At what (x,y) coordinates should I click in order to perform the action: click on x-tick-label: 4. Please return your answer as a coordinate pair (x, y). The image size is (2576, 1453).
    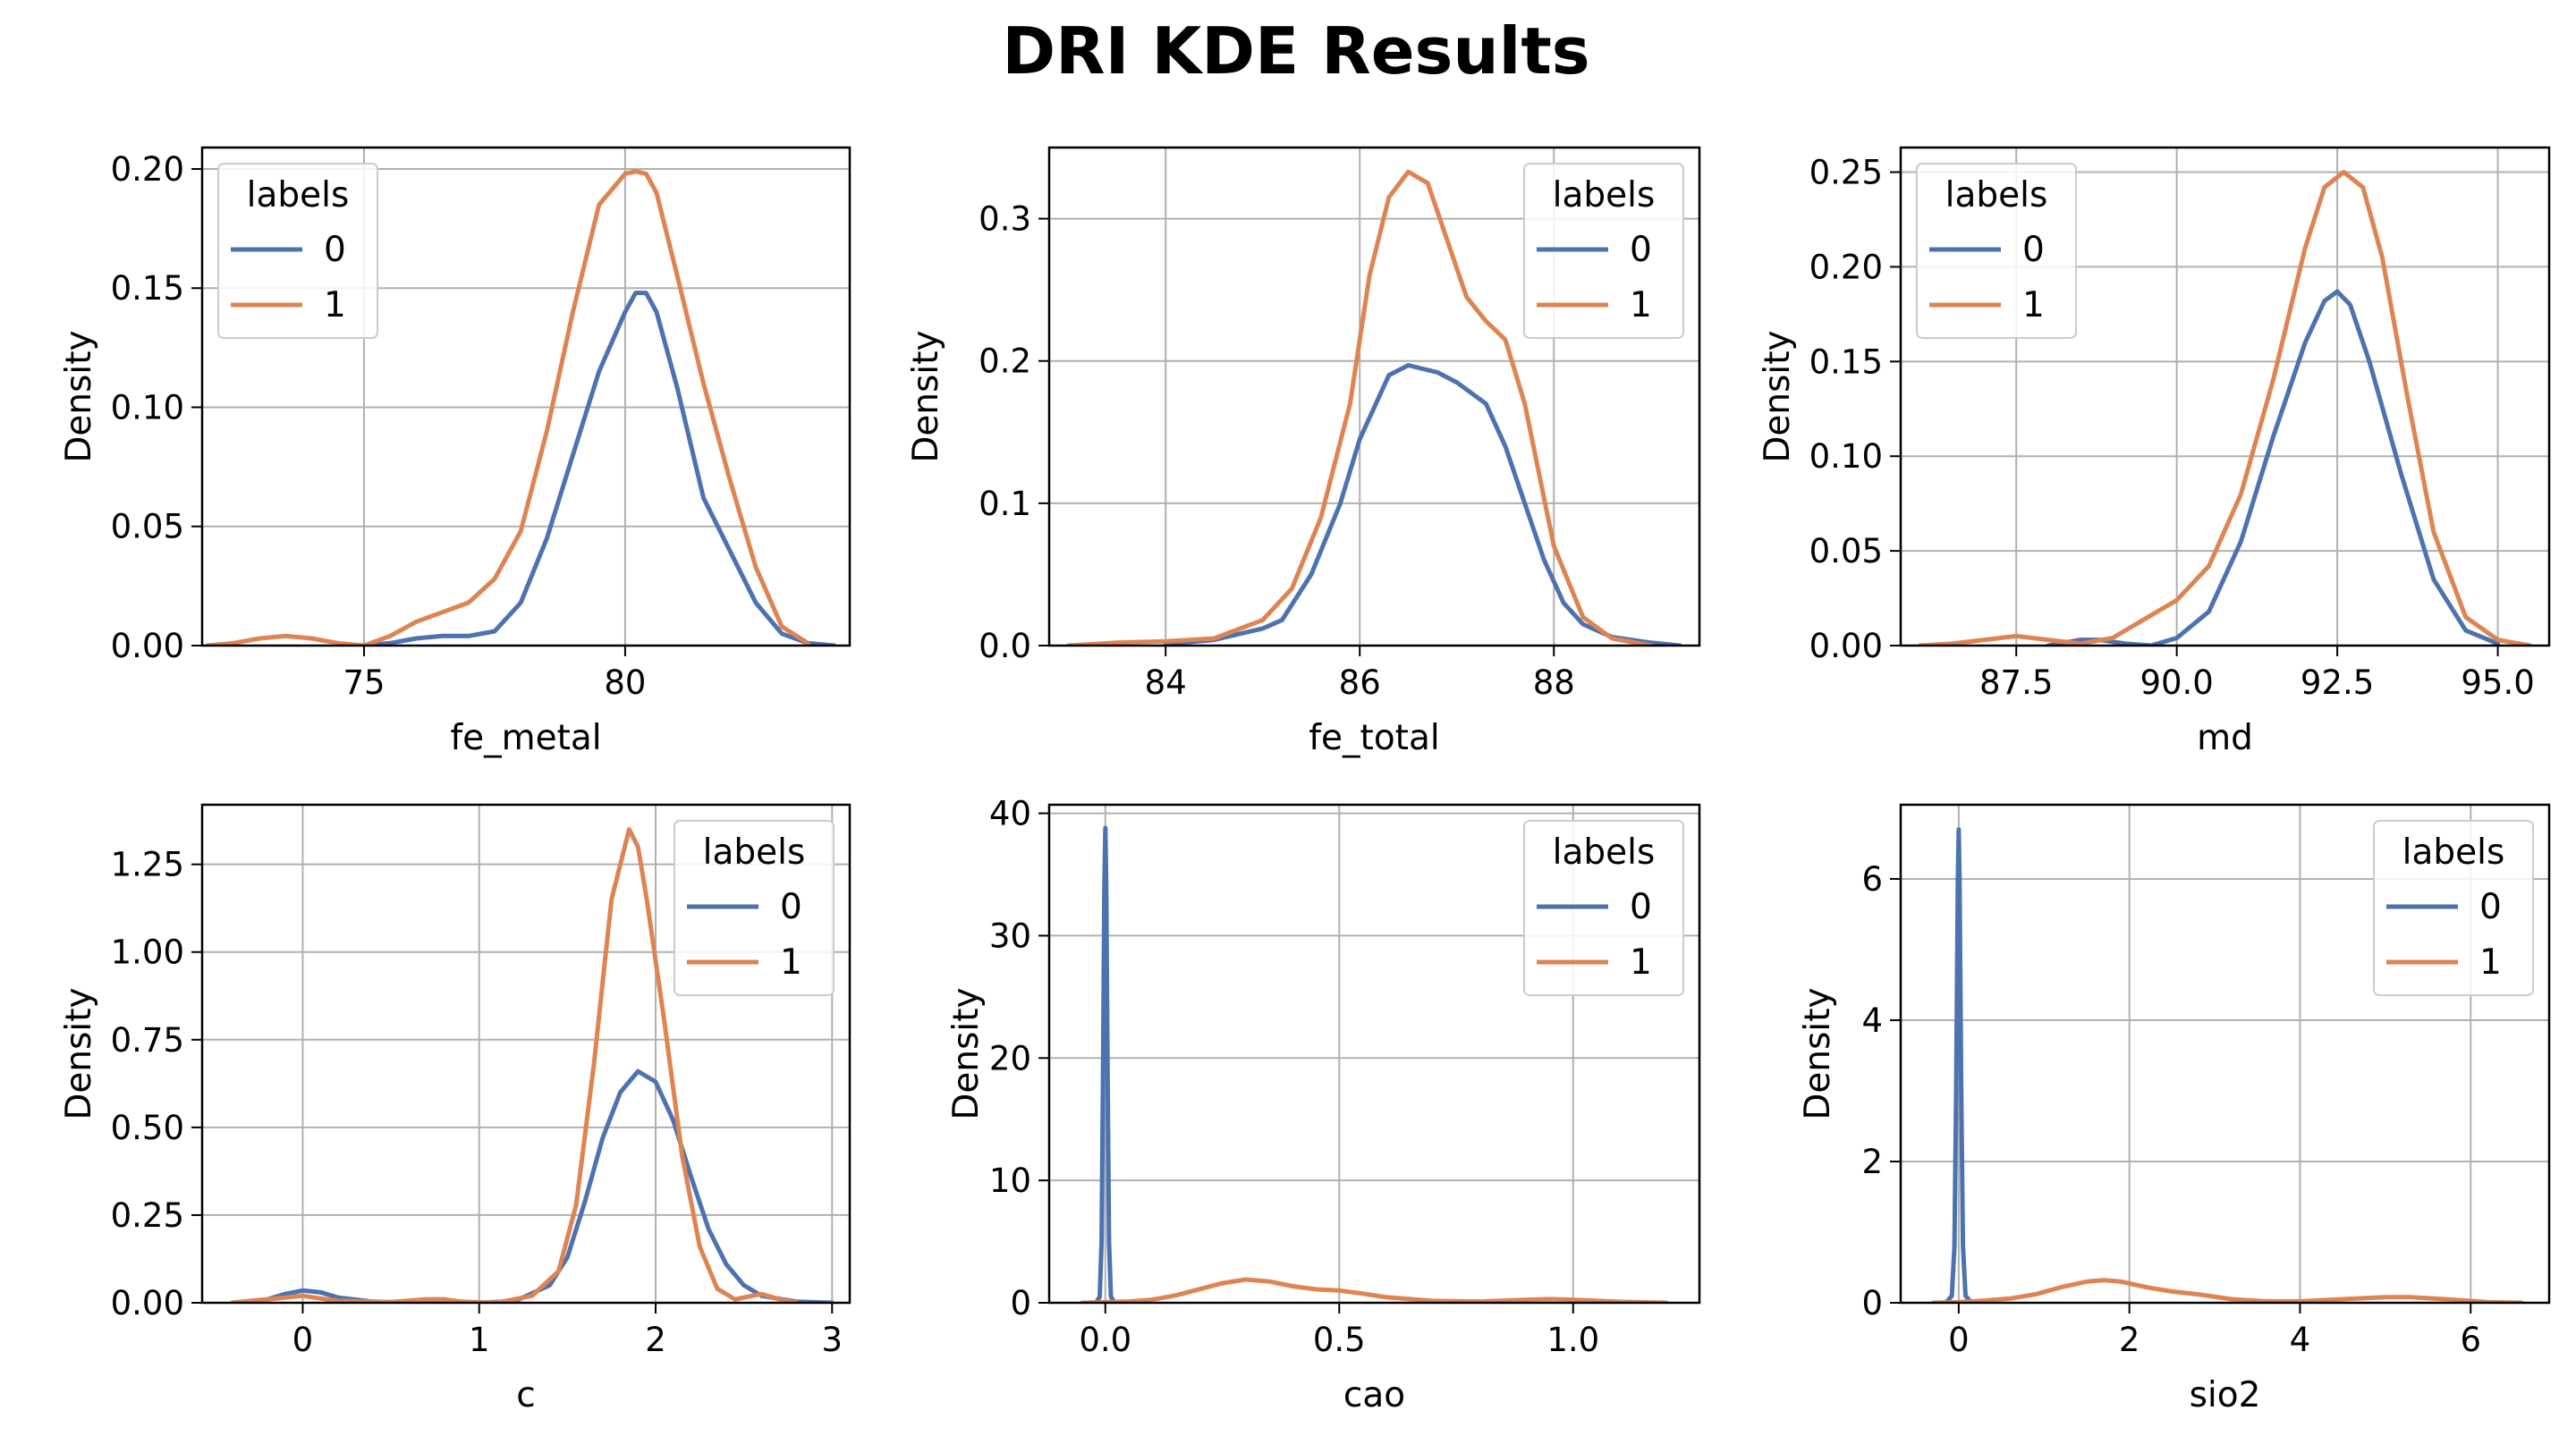
    Looking at the image, I should click on (2300, 1340).